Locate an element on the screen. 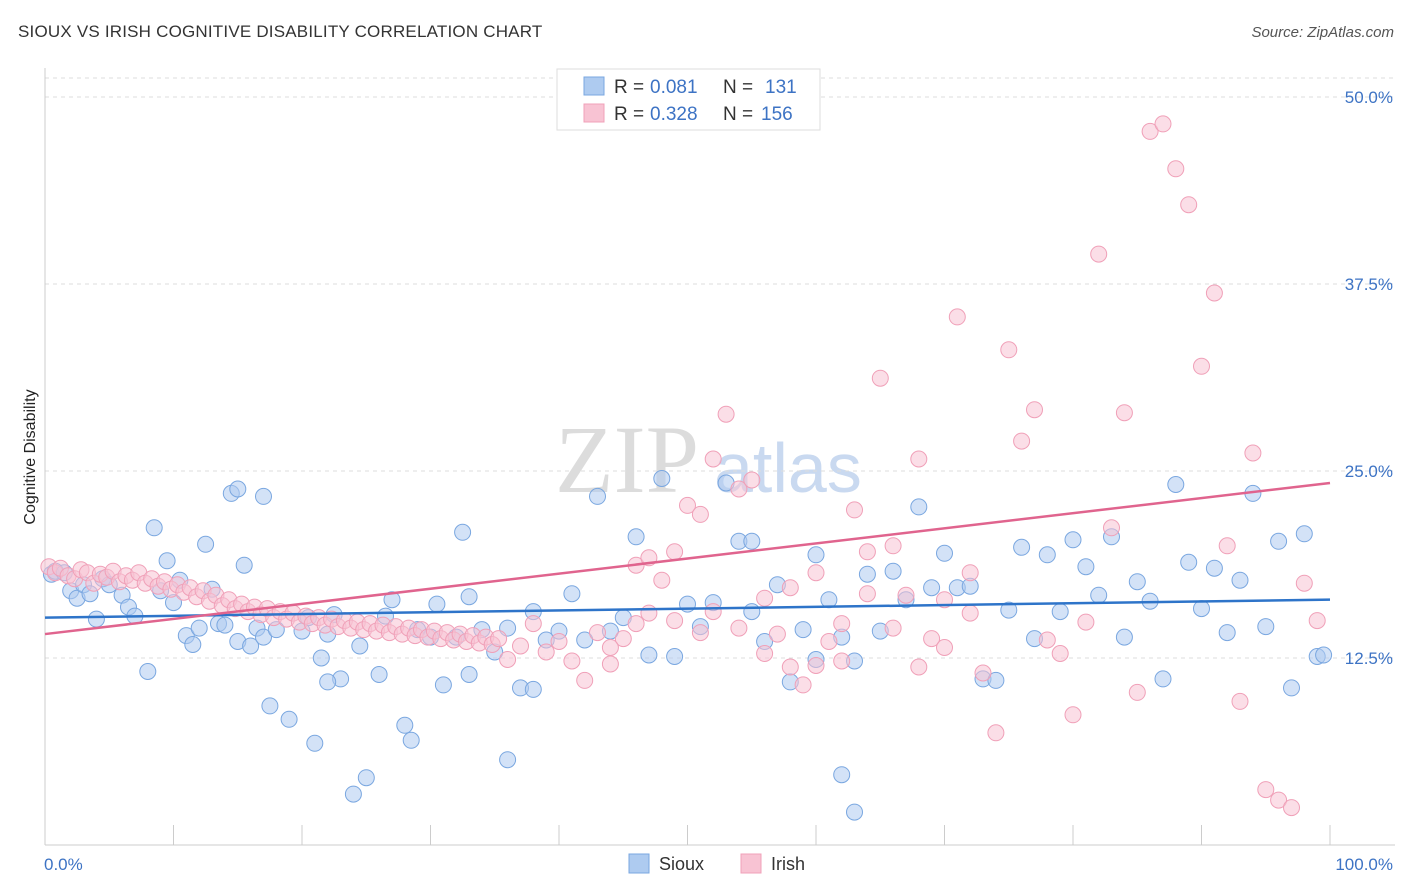  legend-n-value-sioux: 131 is located at coordinates (781, 87).